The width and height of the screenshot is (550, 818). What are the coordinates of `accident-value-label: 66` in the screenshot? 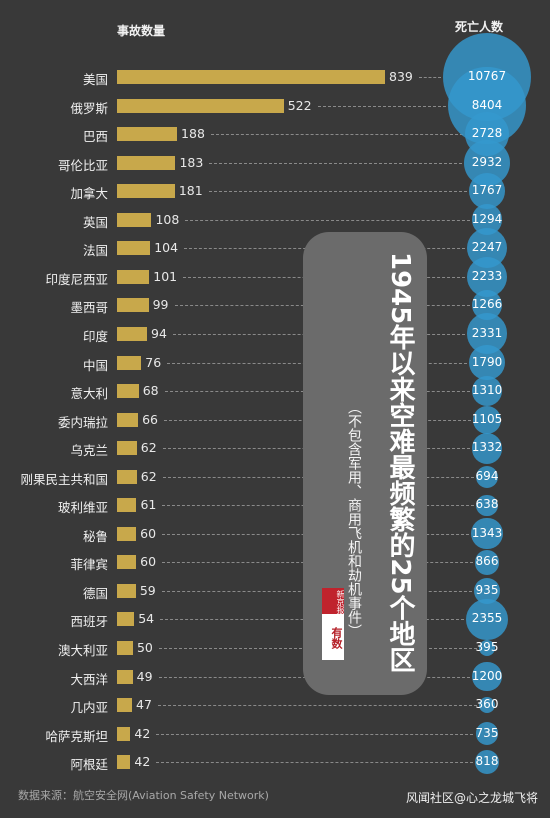 It's located at (150, 419).